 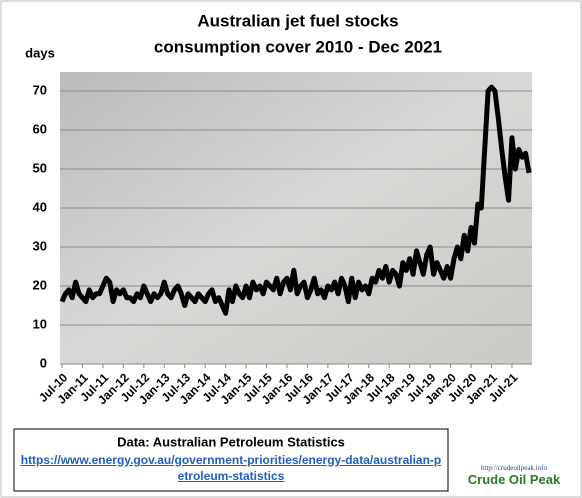 What do you see at coordinates (298, 46) in the screenshot?
I see `chart-subtitle: consumption cover 2010 - Dec 2021` at bounding box center [298, 46].